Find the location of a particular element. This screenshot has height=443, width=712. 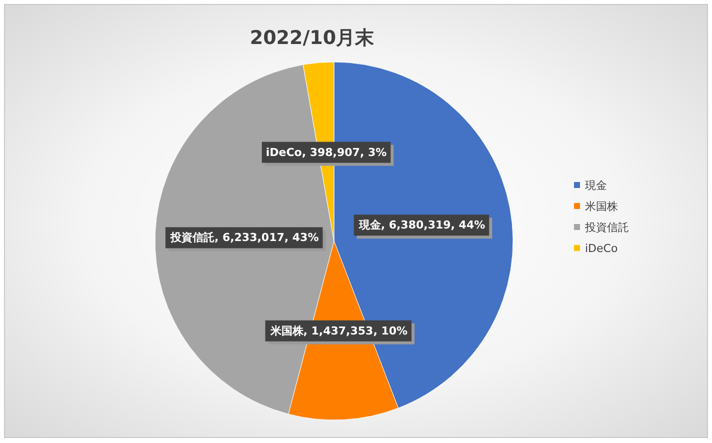

legend-item: 現金 is located at coordinates (590, 185).